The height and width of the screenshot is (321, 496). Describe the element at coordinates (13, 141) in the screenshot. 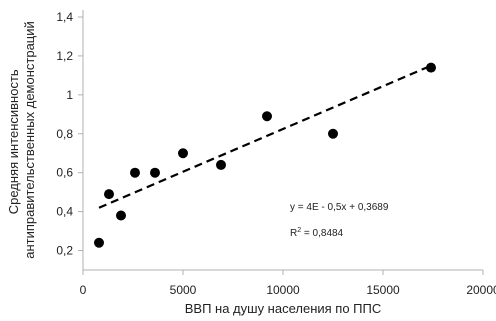

I see `y-axis-title-line-1: Средняя интенсивность` at that location.